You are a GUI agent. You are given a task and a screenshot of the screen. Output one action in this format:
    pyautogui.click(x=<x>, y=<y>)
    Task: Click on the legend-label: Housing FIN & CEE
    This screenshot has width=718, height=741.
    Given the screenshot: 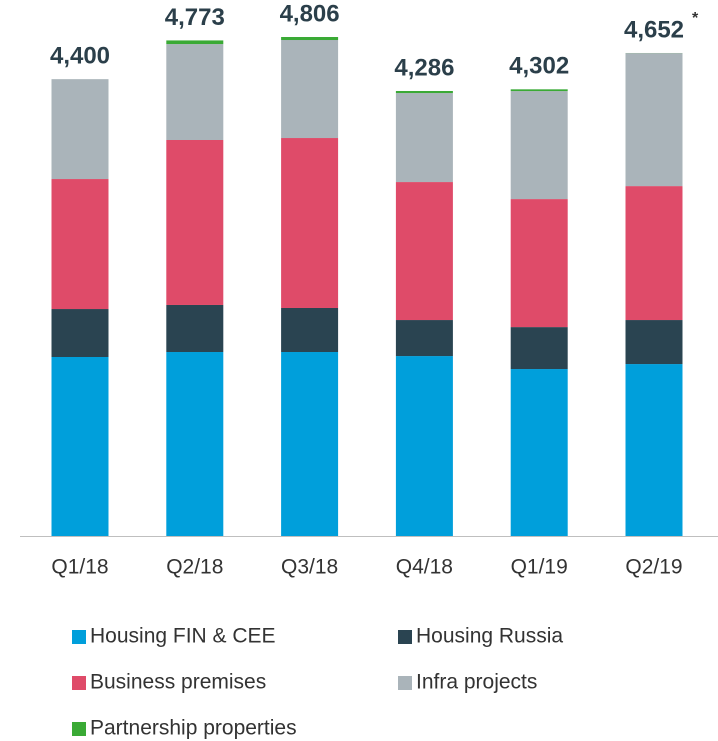 What is the action you would take?
    pyautogui.click(x=183, y=636)
    